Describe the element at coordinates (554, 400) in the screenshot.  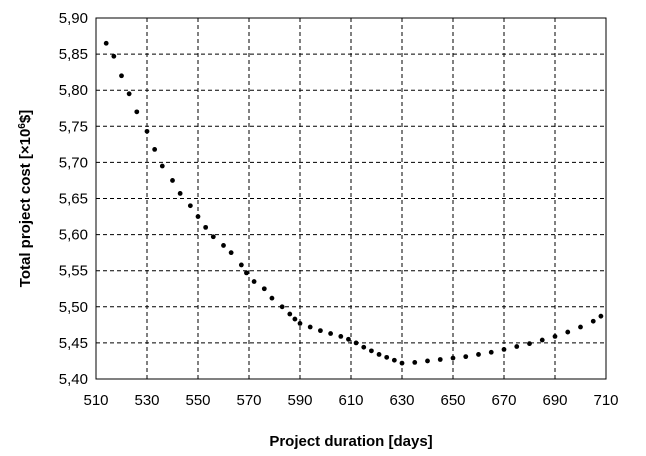
I see `x-tick-label: 690` at that location.